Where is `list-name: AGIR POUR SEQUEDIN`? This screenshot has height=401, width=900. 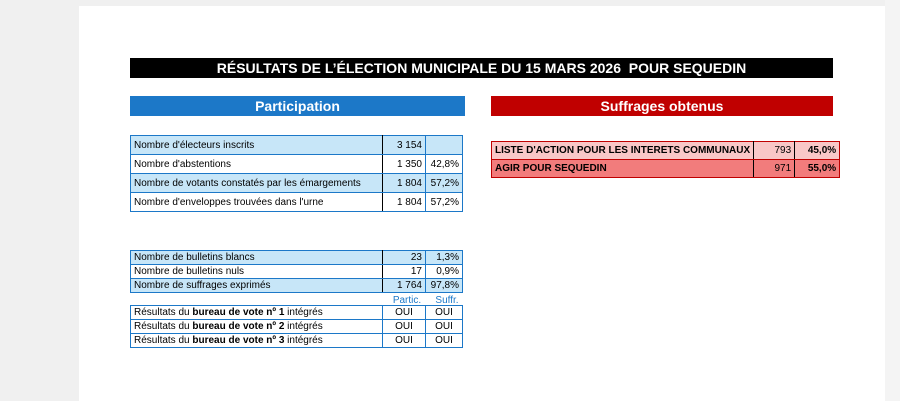 list-name: AGIR POUR SEQUEDIN is located at coordinates (623, 168).